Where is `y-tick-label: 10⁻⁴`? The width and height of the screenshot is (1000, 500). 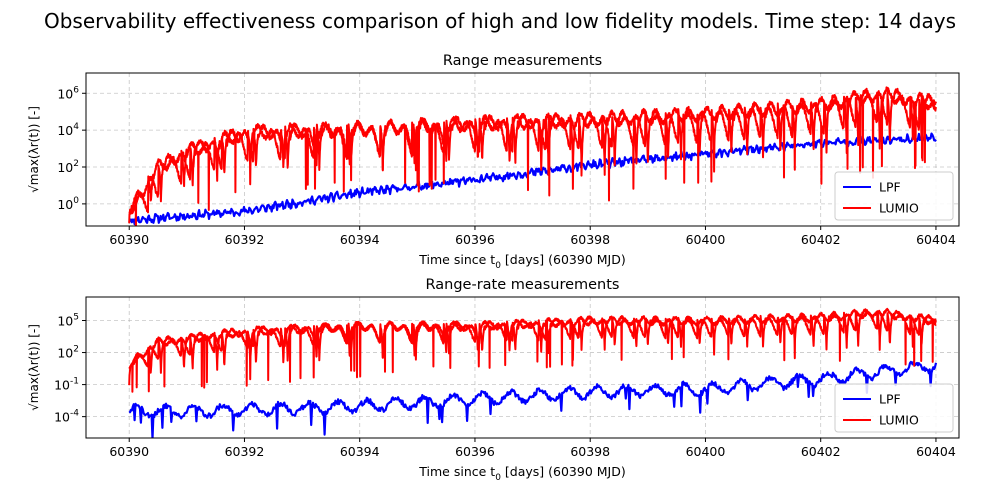 y-tick-label: 10⁻⁴ is located at coordinates (66, 417).